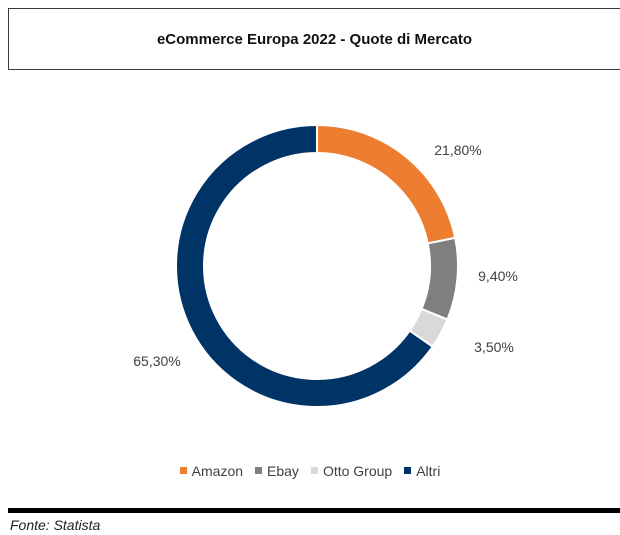 The height and width of the screenshot is (535, 620). I want to click on legend-label: Ebay, so click(283, 470).